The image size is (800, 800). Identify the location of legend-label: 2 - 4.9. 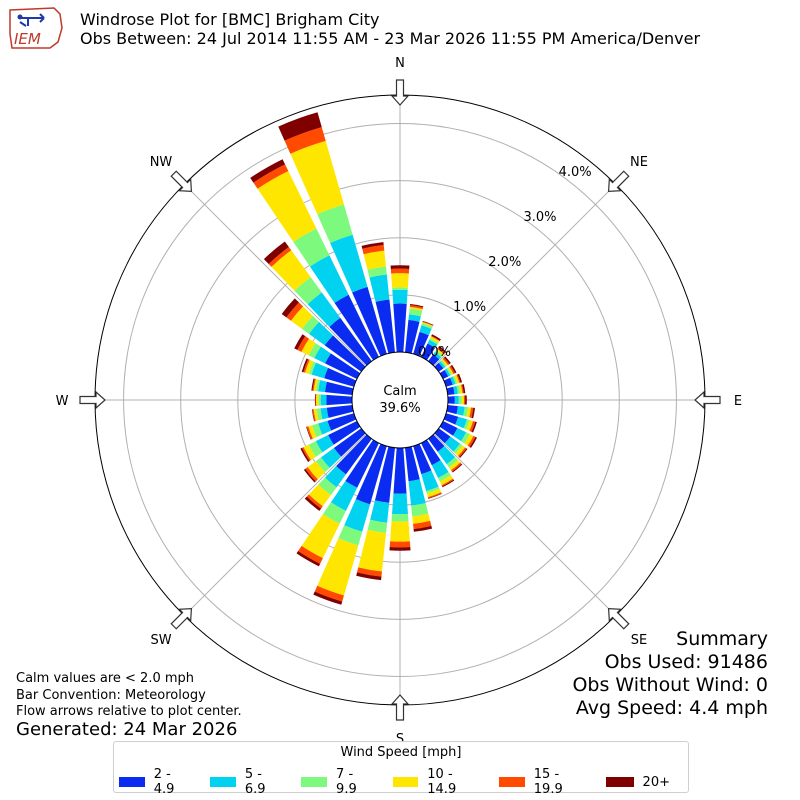
(164, 782).